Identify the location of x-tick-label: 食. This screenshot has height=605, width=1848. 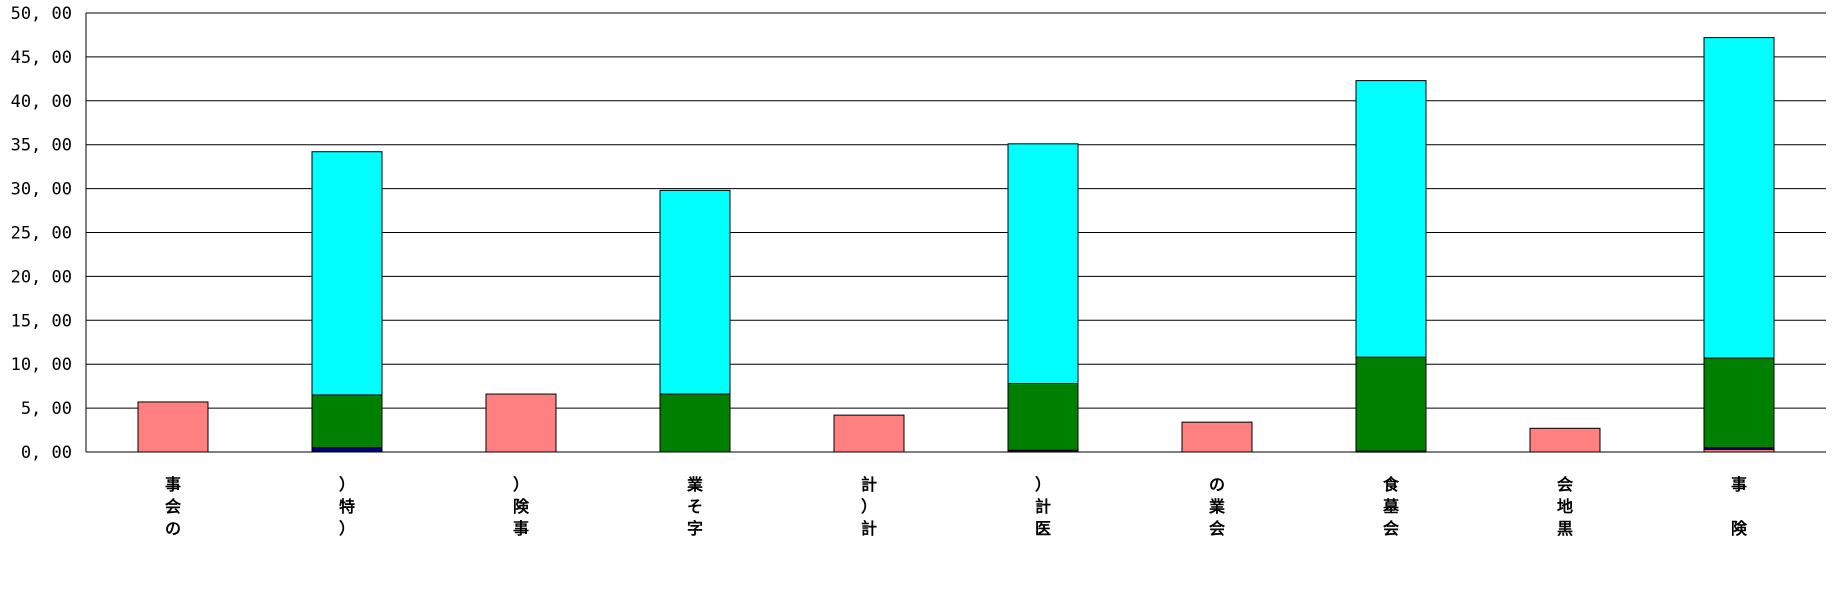
(1391, 484).